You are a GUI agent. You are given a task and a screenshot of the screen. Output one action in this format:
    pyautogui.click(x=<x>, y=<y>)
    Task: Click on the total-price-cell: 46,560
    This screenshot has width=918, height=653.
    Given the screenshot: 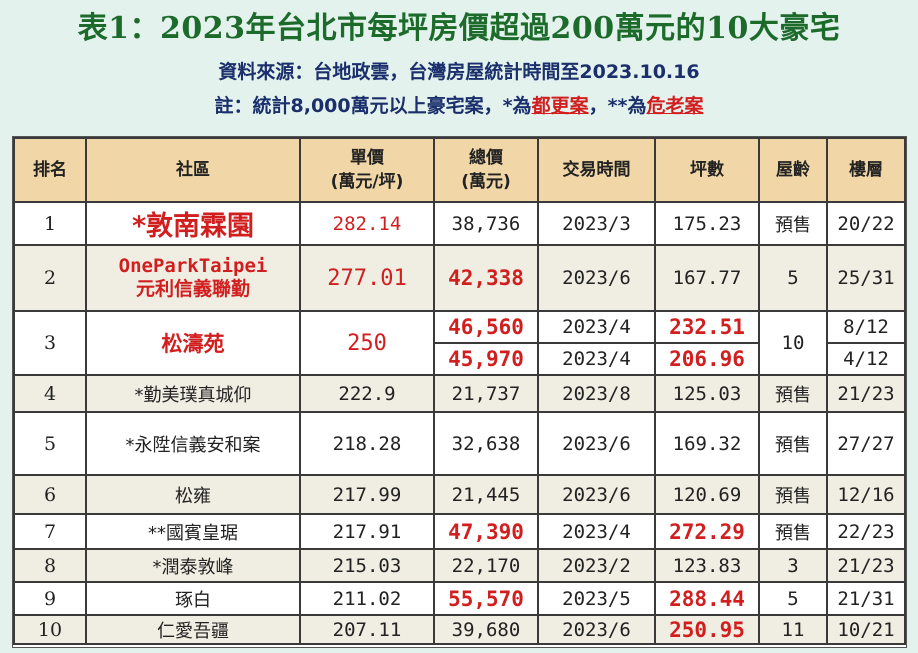 What is the action you would take?
    pyautogui.click(x=486, y=327)
    